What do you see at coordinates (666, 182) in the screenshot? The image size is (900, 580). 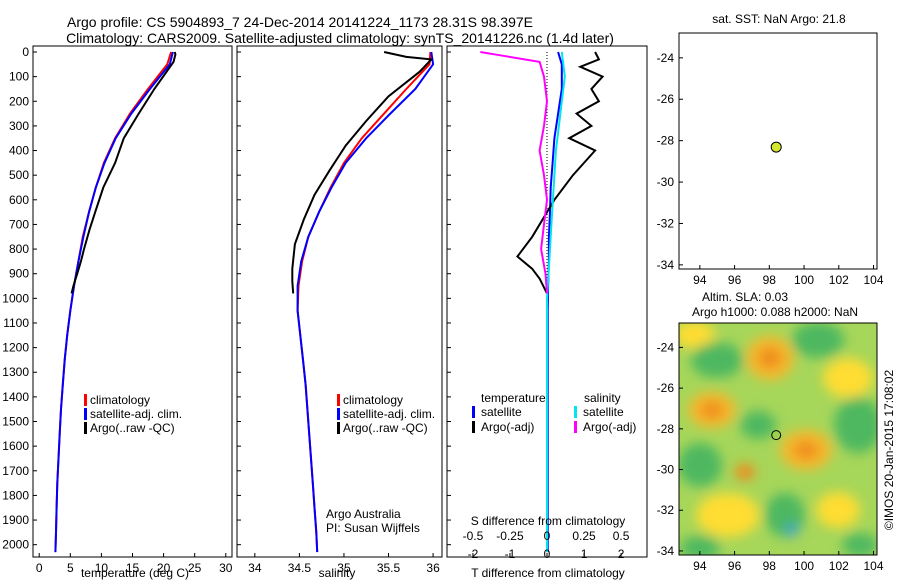 I see `y-tick-label: -30` at bounding box center [666, 182].